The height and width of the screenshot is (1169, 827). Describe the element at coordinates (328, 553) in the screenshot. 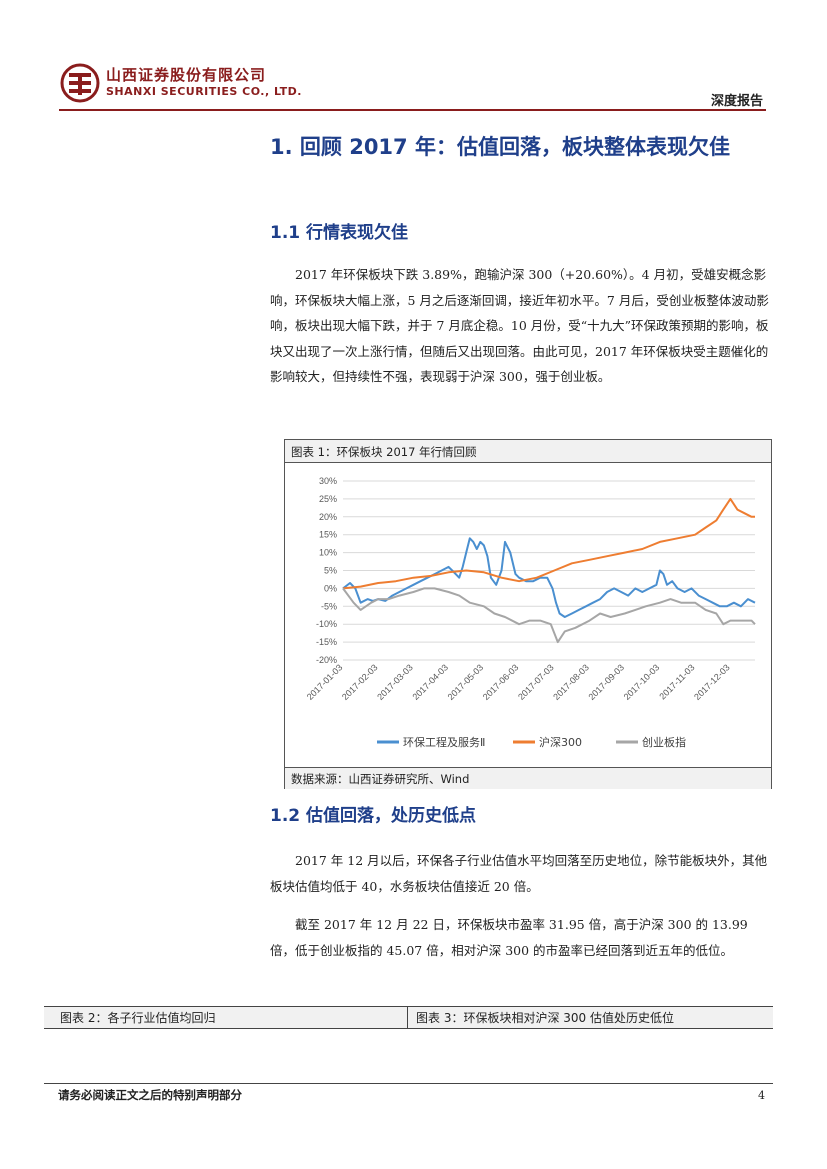

I see `y-tick-label: 10%` at that location.